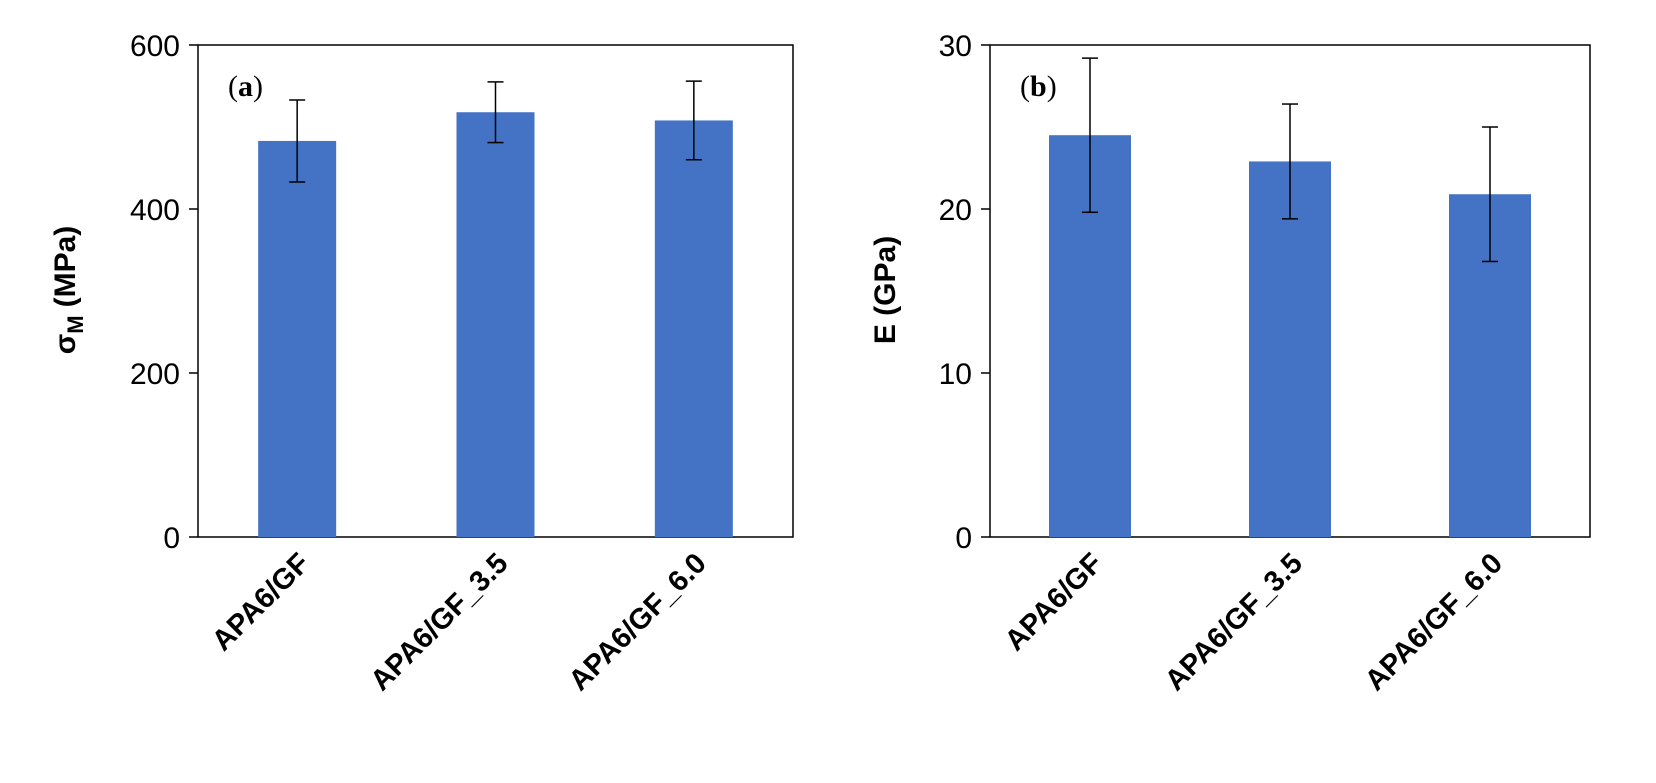  What do you see at coordinates (955, 210) in the screenshot?
I see `y-tick-label: 20` at bounding box center [955, 210].